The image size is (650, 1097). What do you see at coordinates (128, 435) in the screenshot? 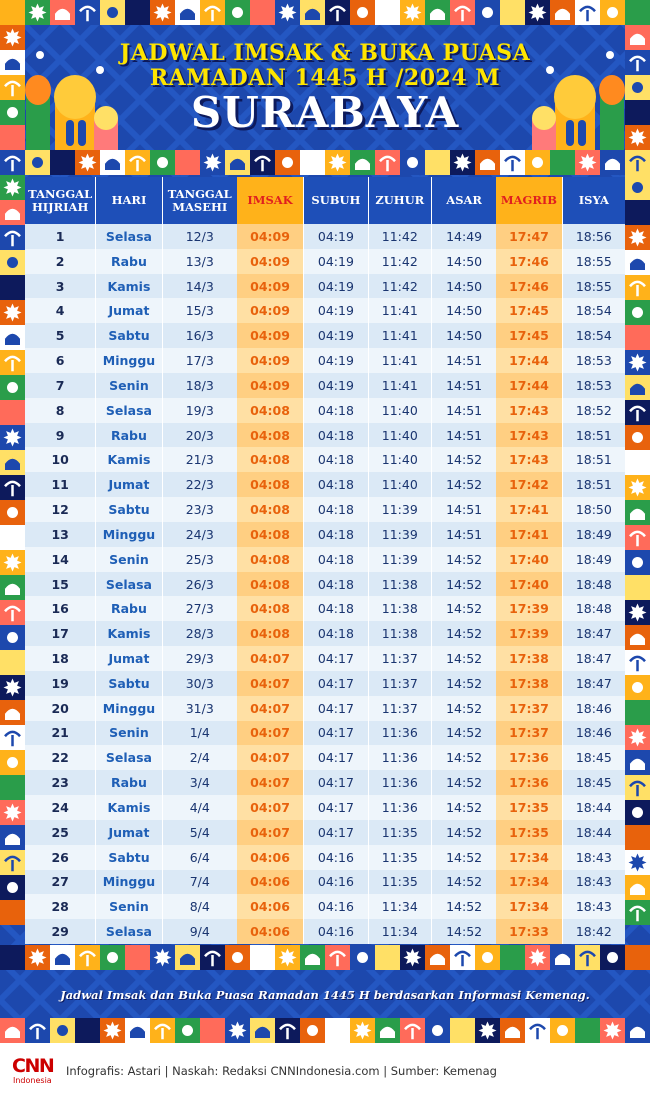
I see `cell-day: Rabu` at bounding box center [128, 435].